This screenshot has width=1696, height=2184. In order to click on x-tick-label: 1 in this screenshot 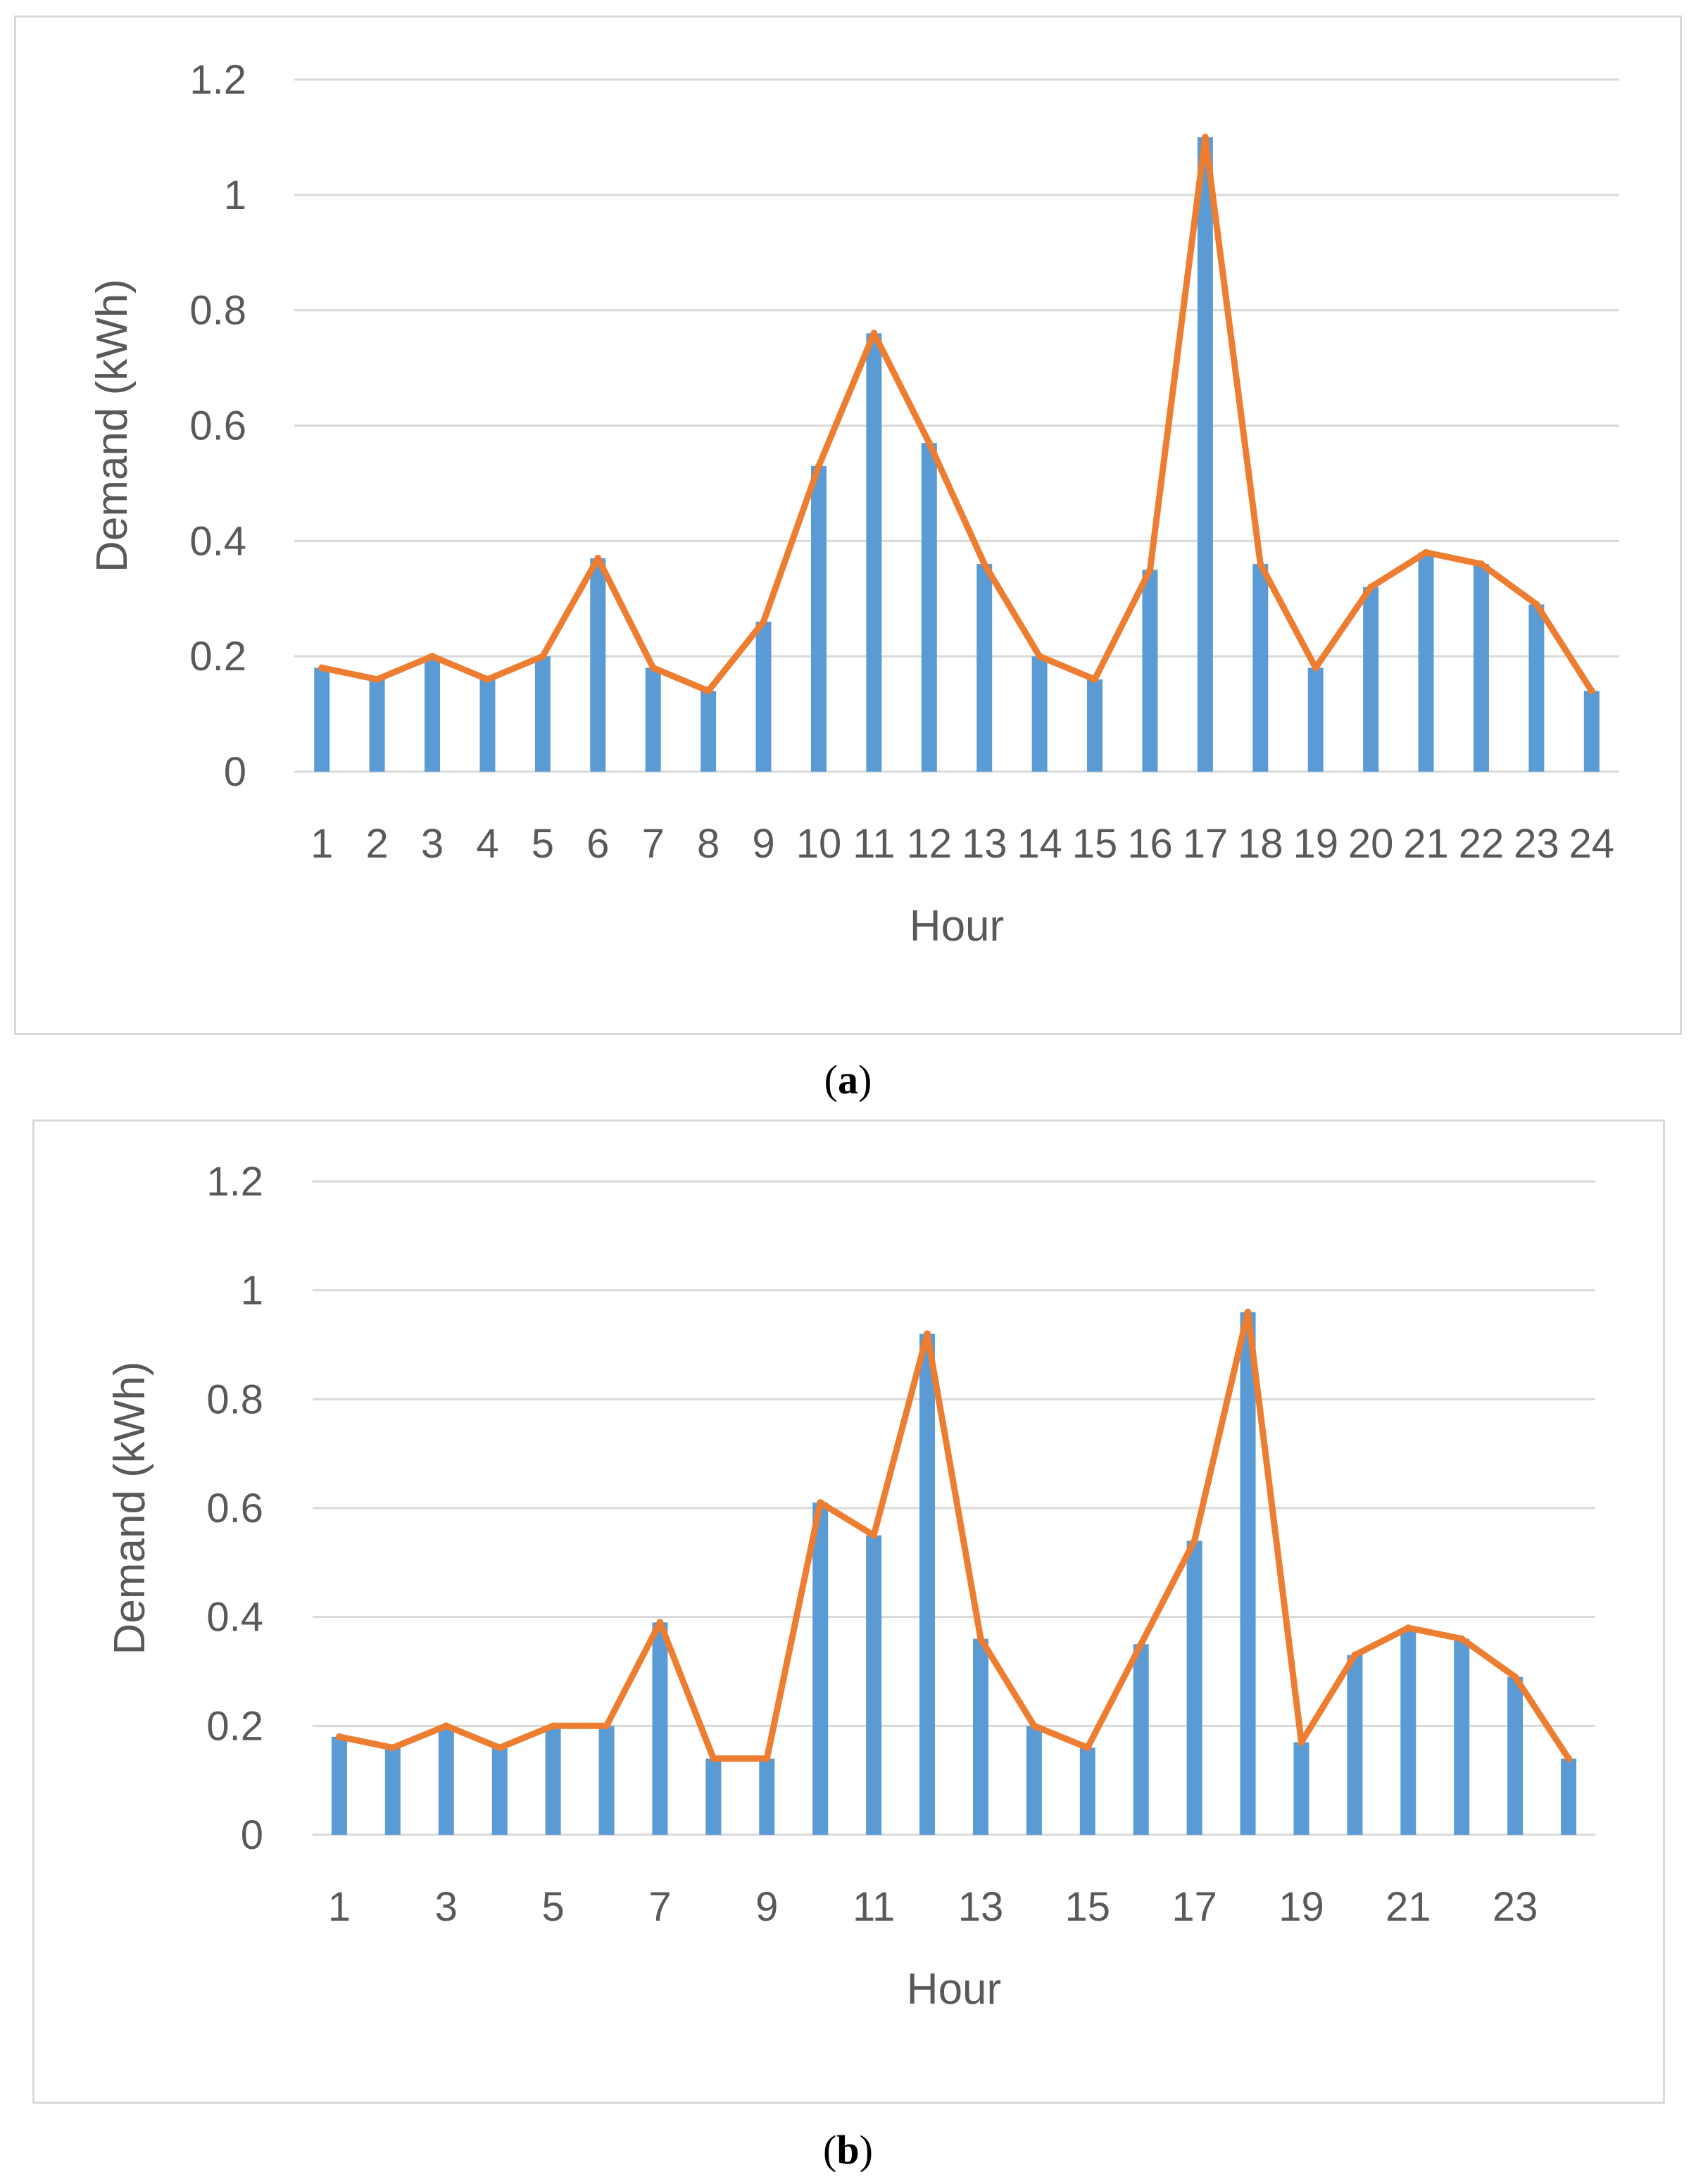, I will do `click(339, 1907)`.